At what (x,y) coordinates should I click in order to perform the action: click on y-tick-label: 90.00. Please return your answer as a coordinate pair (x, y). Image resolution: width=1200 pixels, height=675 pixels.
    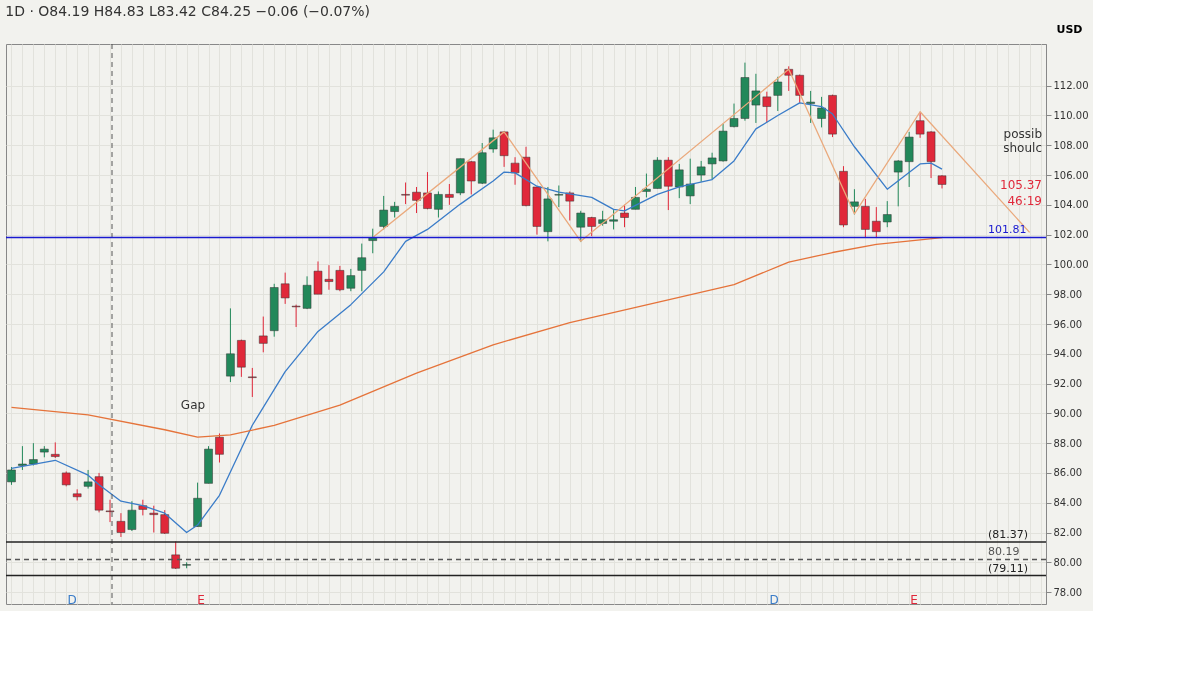
    Looking at the image, I should click on (1068, 413).